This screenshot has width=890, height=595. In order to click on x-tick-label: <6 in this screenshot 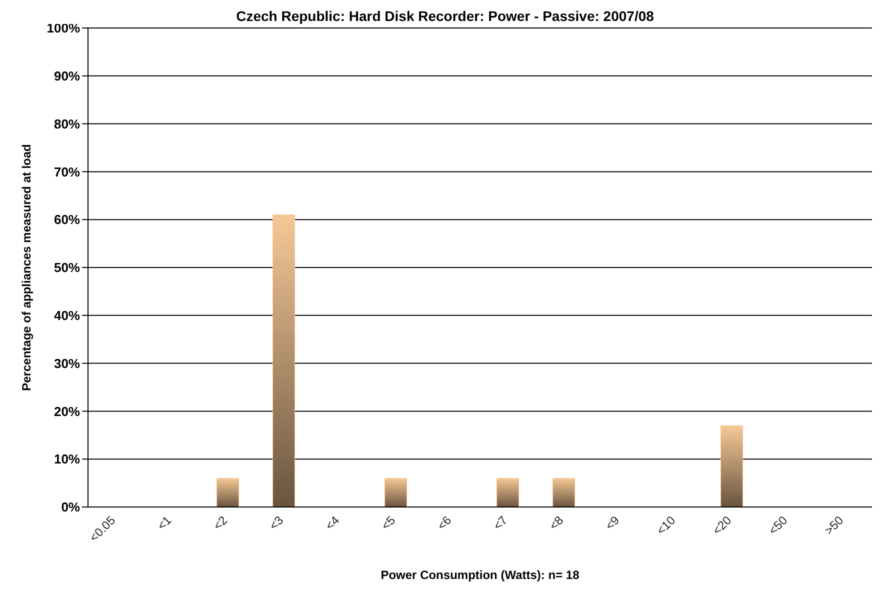, I will do `click(444, 522)`.